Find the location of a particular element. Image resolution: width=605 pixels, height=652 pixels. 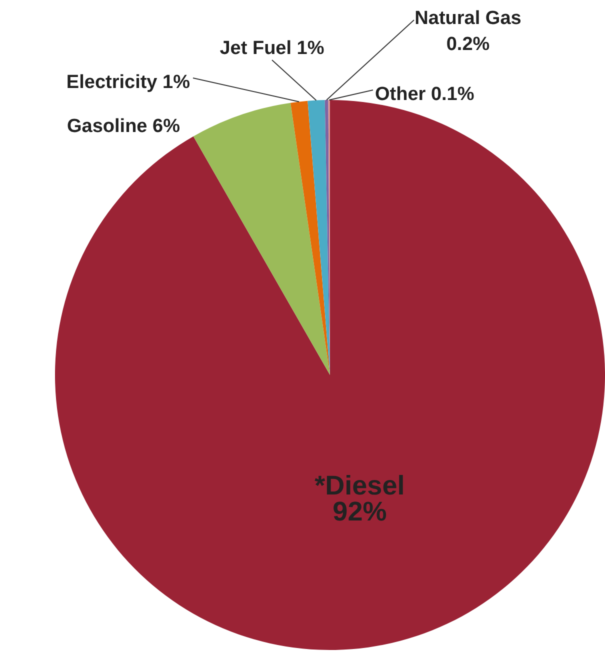

slice-label: Gasoline 6% is located at coordinates (123, 126).